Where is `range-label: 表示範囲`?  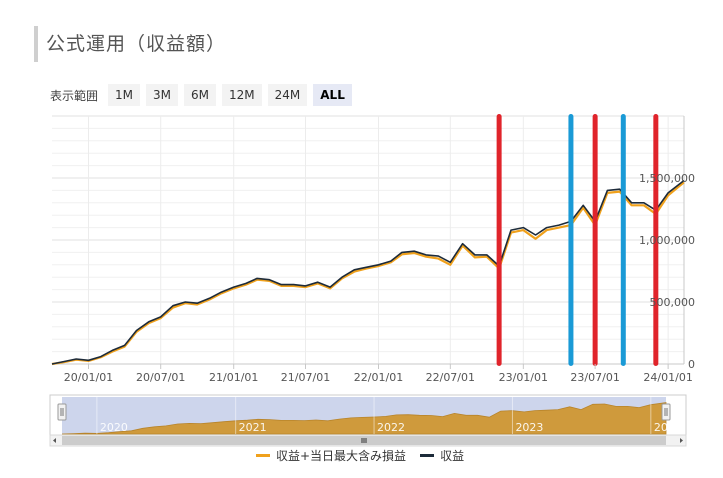 range-label: 表示範囲 is located at coordinates (74, 95).